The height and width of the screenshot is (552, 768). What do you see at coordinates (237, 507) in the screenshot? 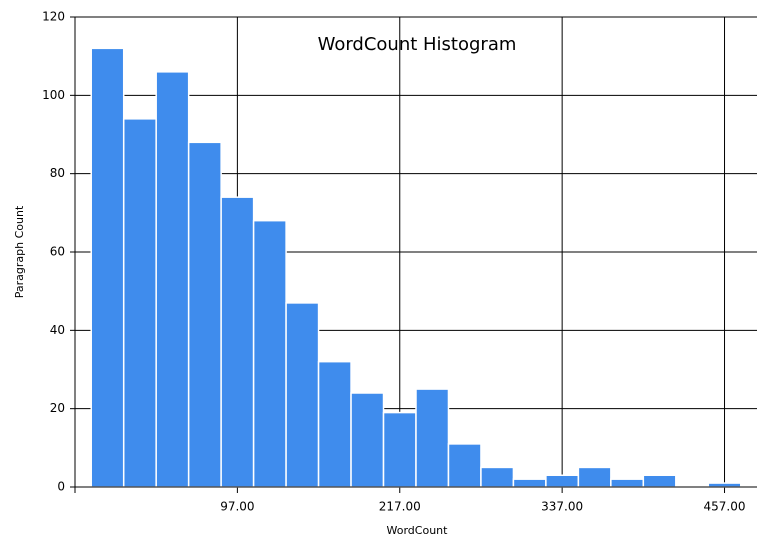
I see `x-tick-label: 97.00` at bounding box center [237, 507].